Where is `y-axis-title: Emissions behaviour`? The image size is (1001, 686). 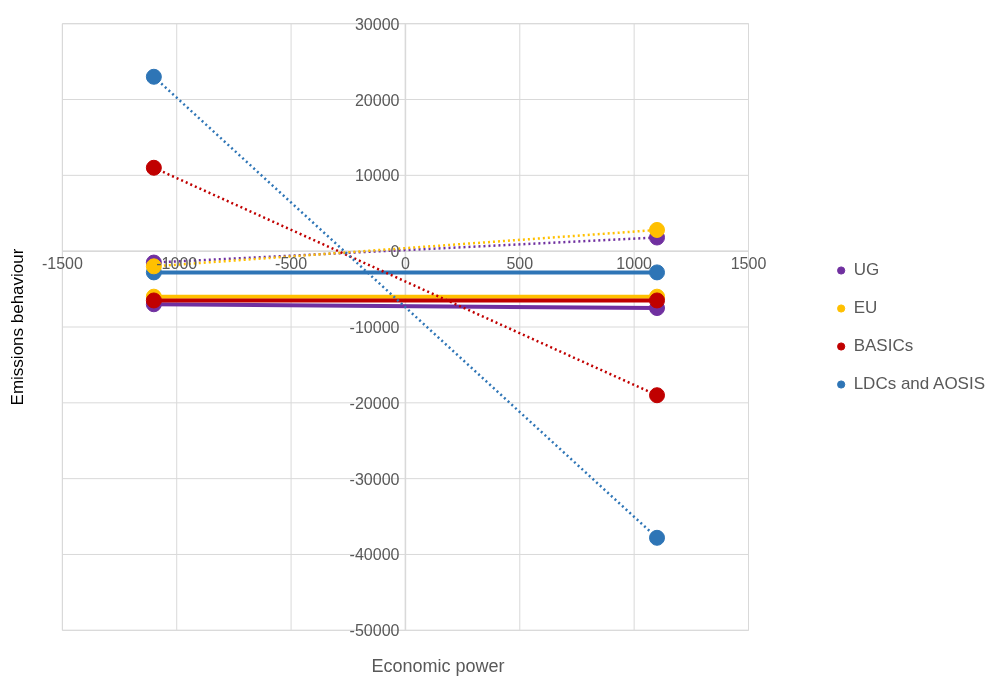
y-axis-title: Emissions behaviour is located at coordinates (17, 327).